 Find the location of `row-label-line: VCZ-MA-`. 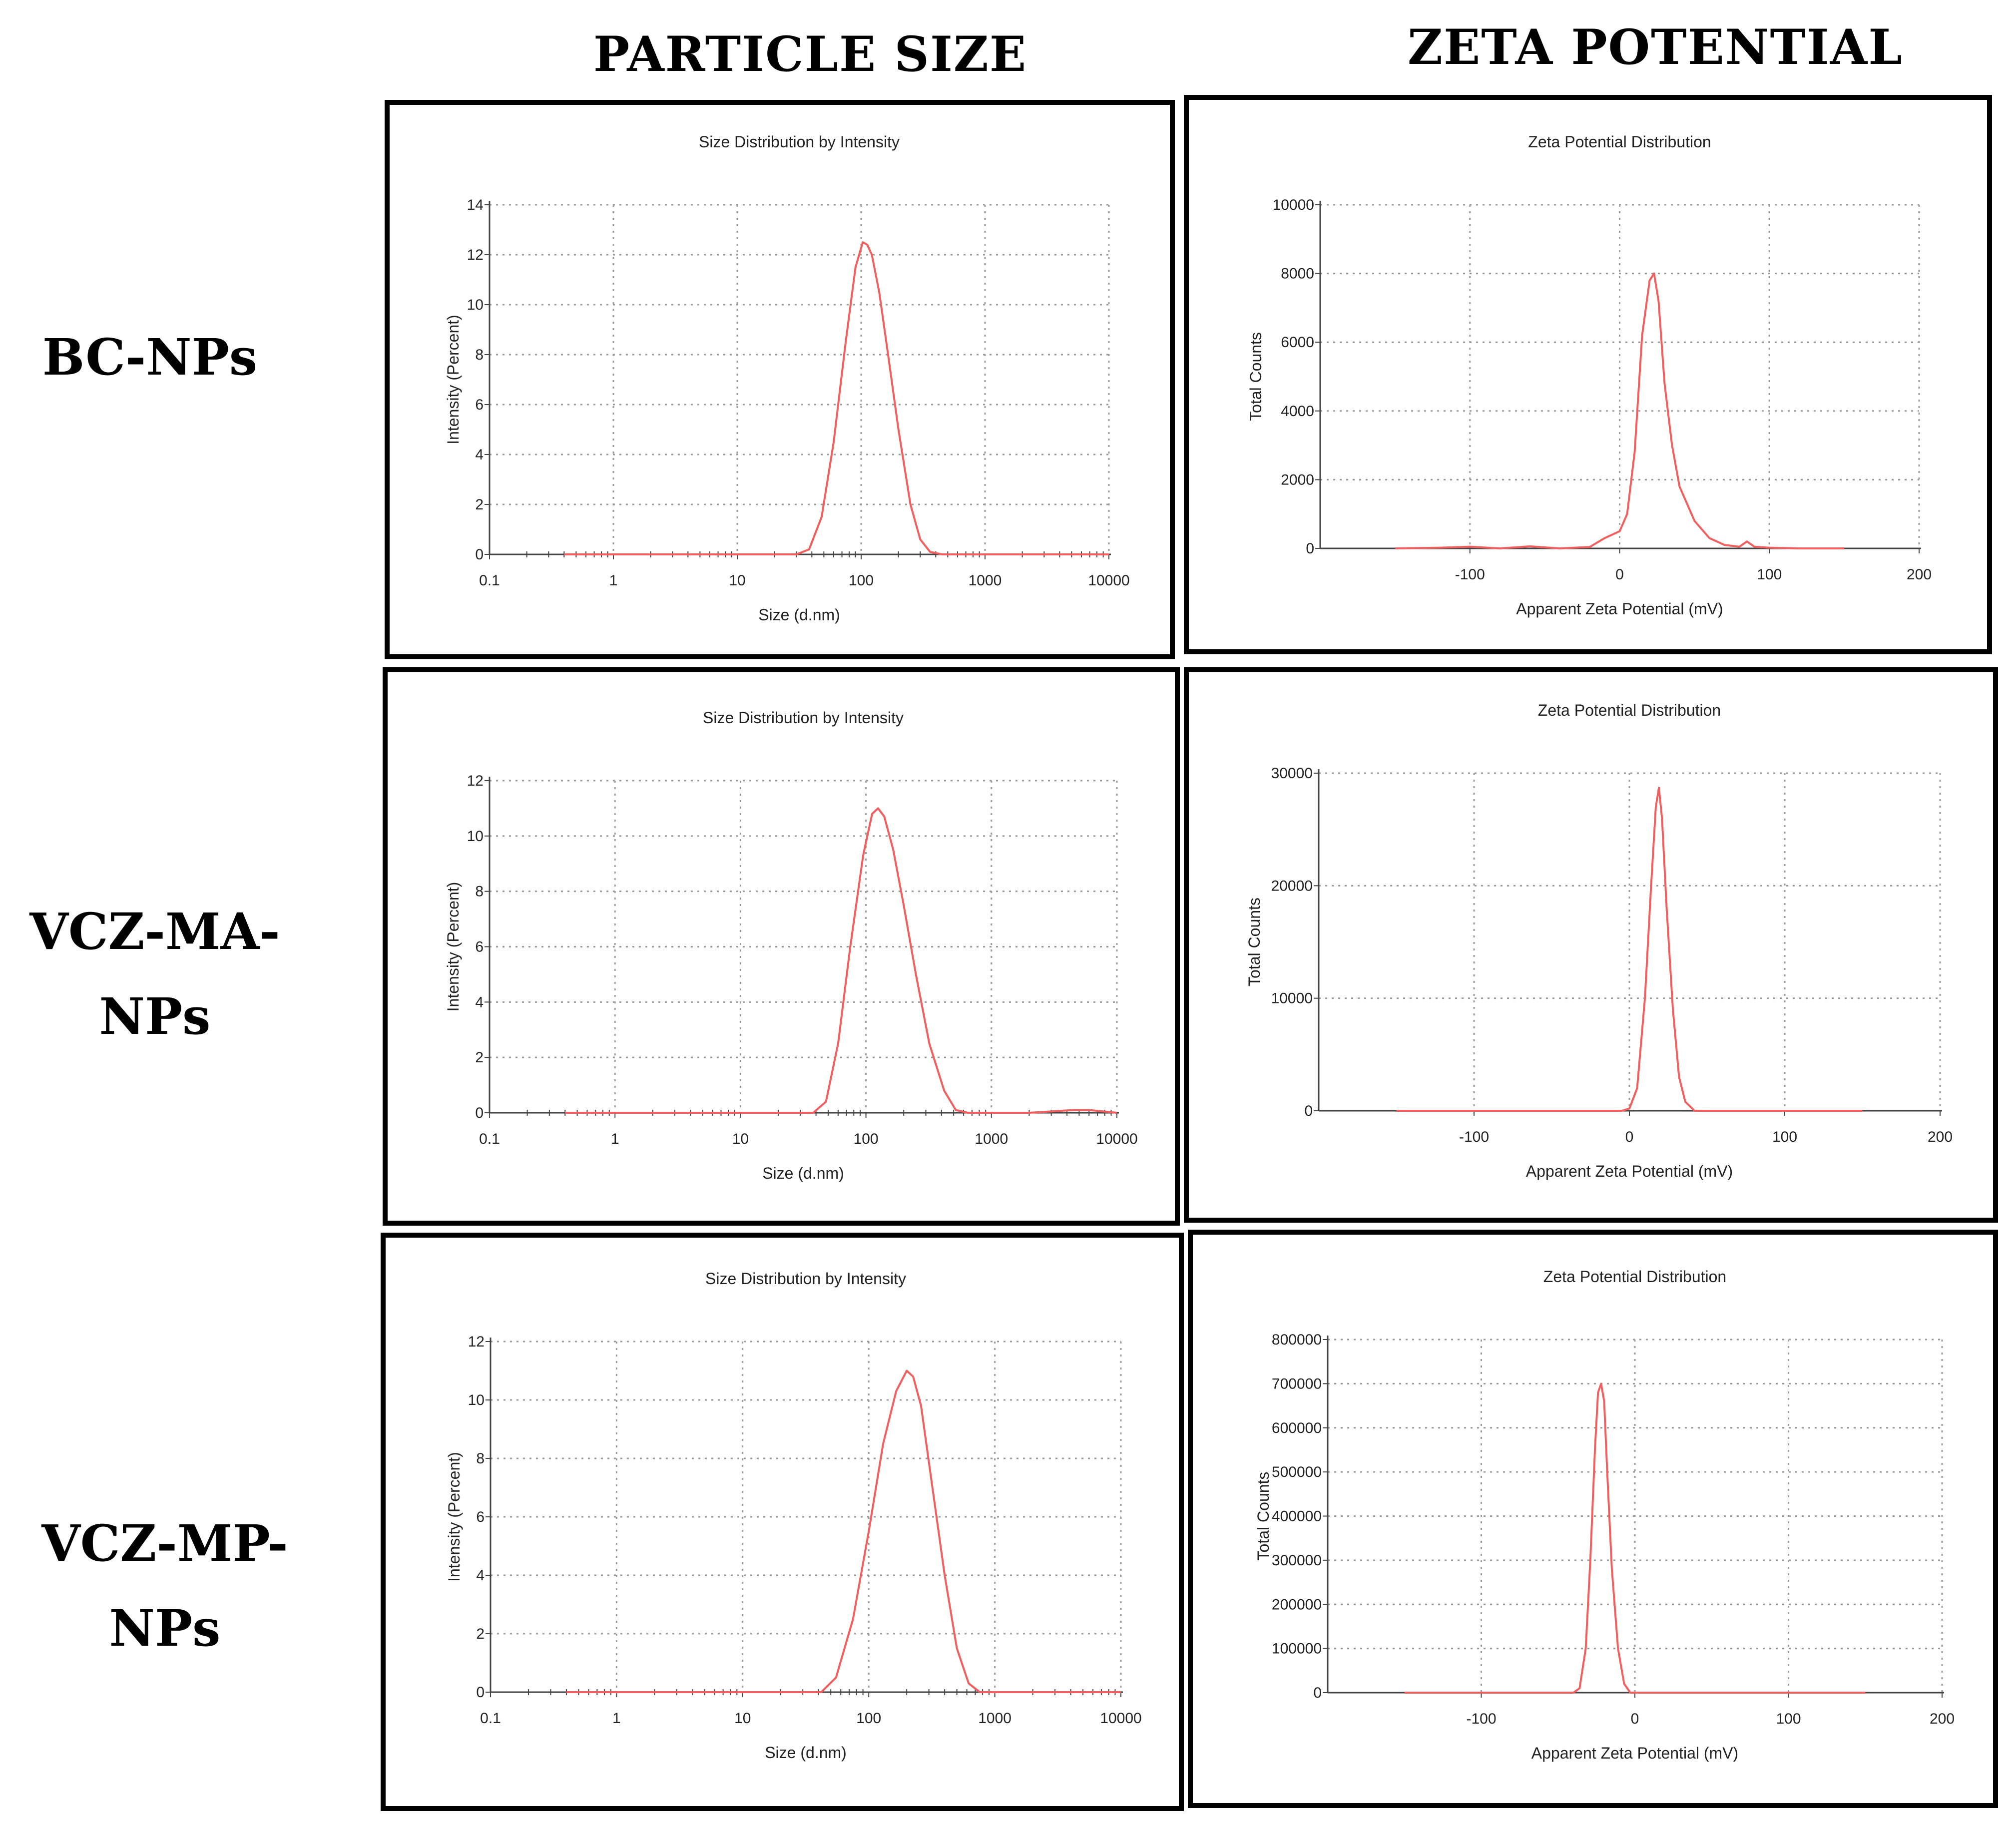

row-label-line: VCZ-MA- is located at coordinates (154, 931).